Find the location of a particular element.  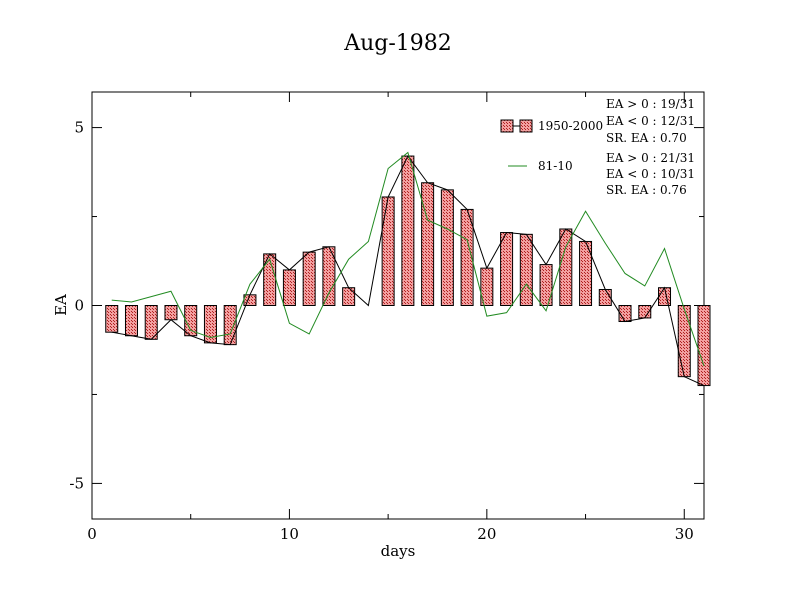

x-tick-label-30: 30 is located at coordinates (684, 534).